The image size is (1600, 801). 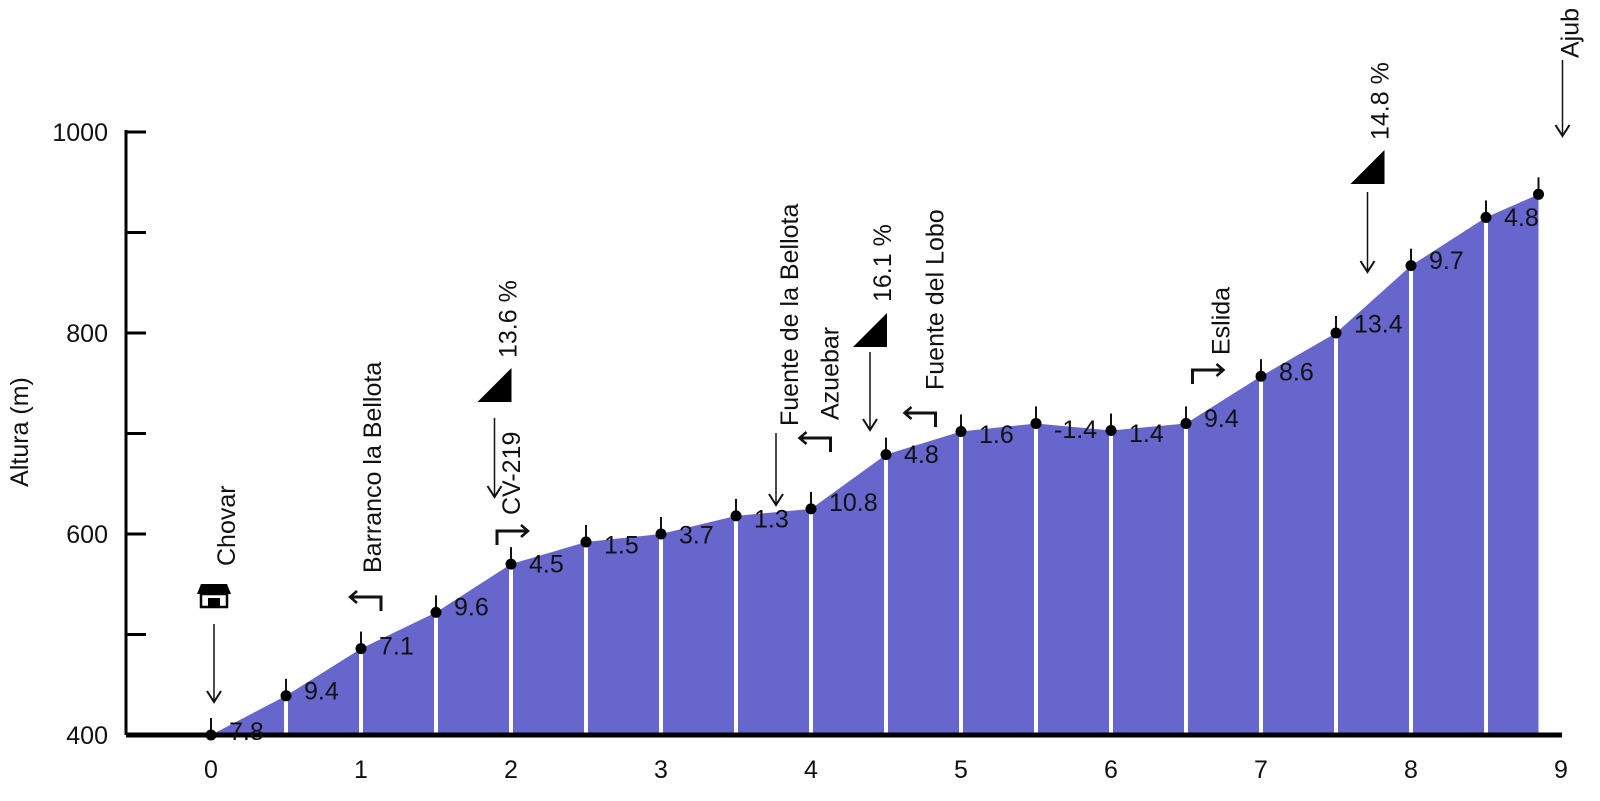 I want to click on gradient-label: 1.6, so click(x=996, y=435).